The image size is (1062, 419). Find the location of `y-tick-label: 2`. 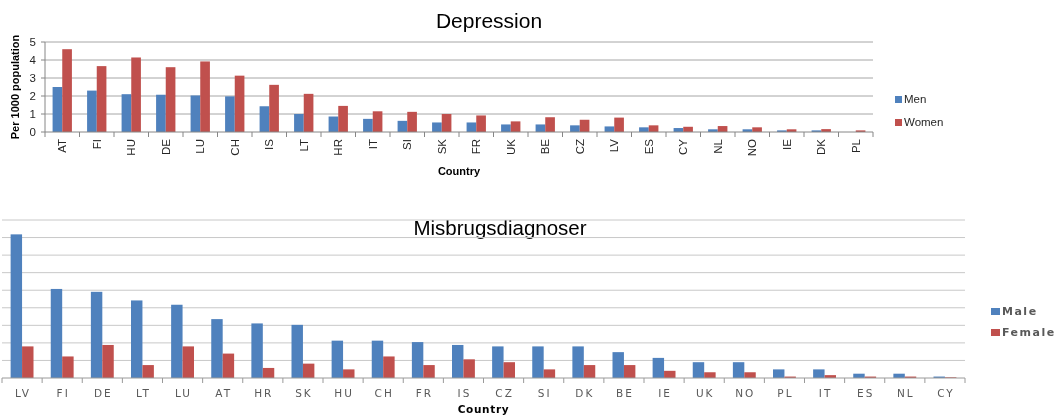

y-tick-label: 2 is located at coordinates (32, 96).